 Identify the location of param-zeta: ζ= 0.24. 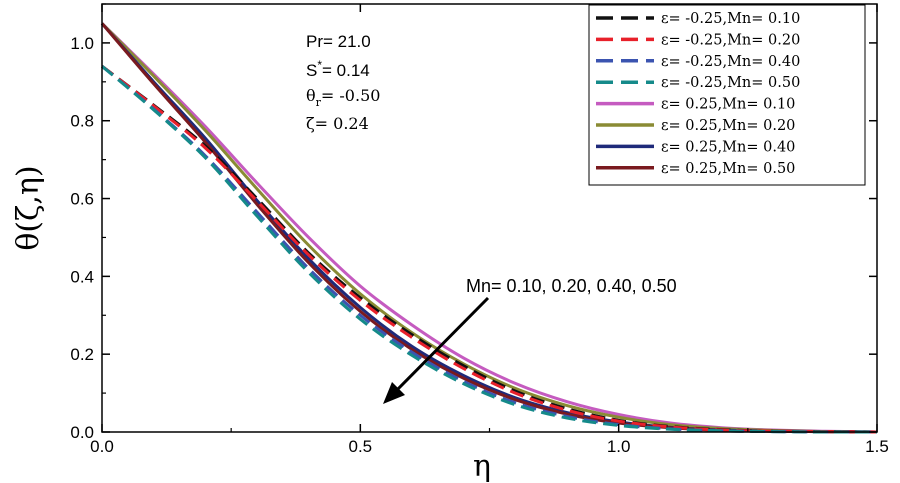
(337, 123).